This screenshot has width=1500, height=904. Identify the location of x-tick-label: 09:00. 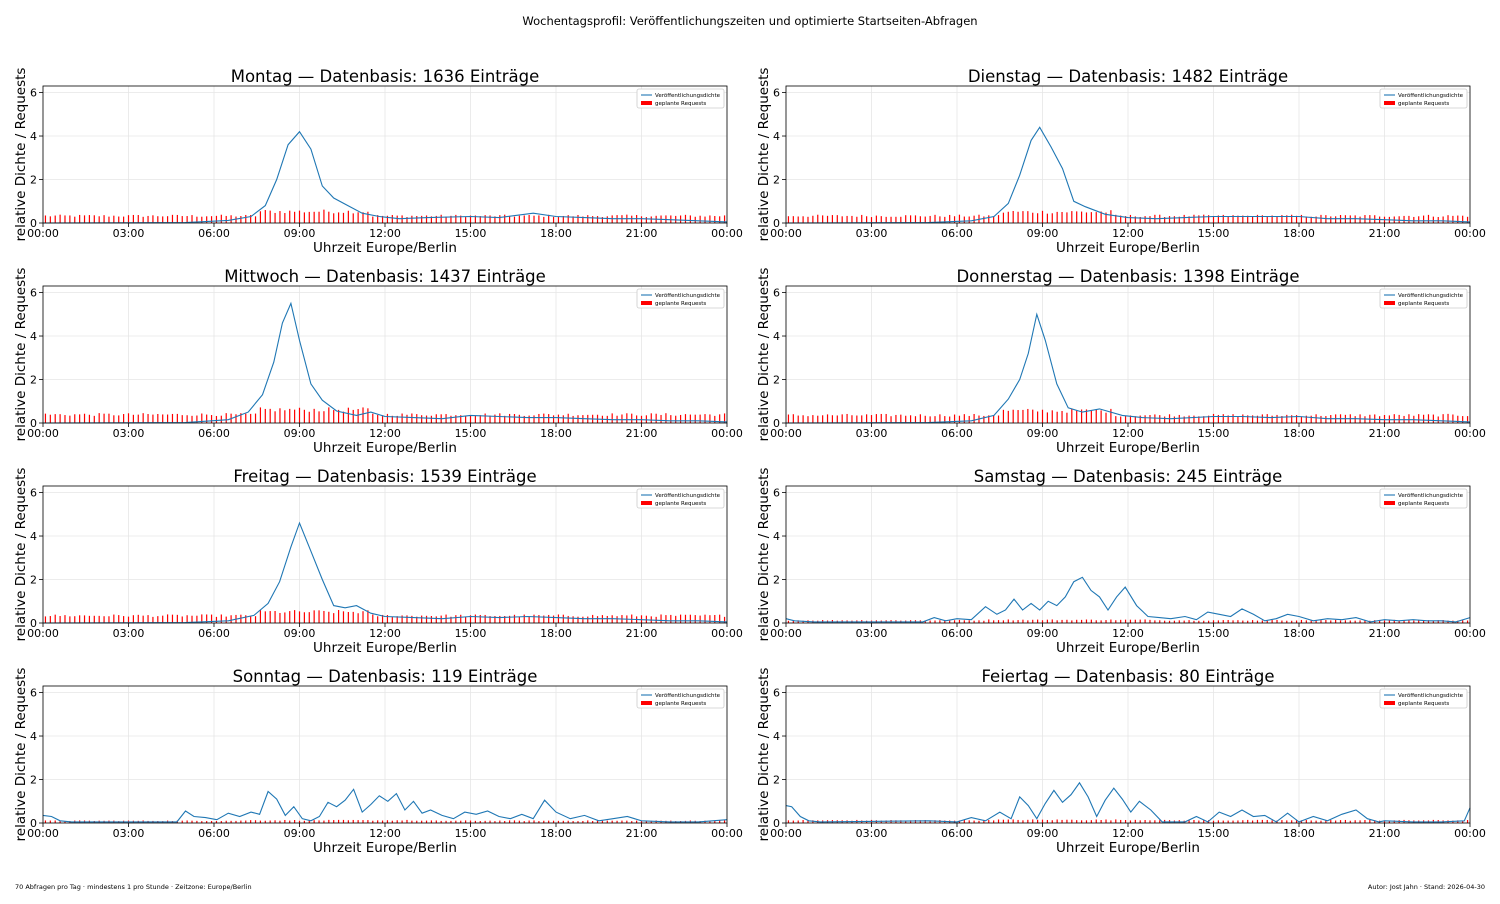
(300, 233).